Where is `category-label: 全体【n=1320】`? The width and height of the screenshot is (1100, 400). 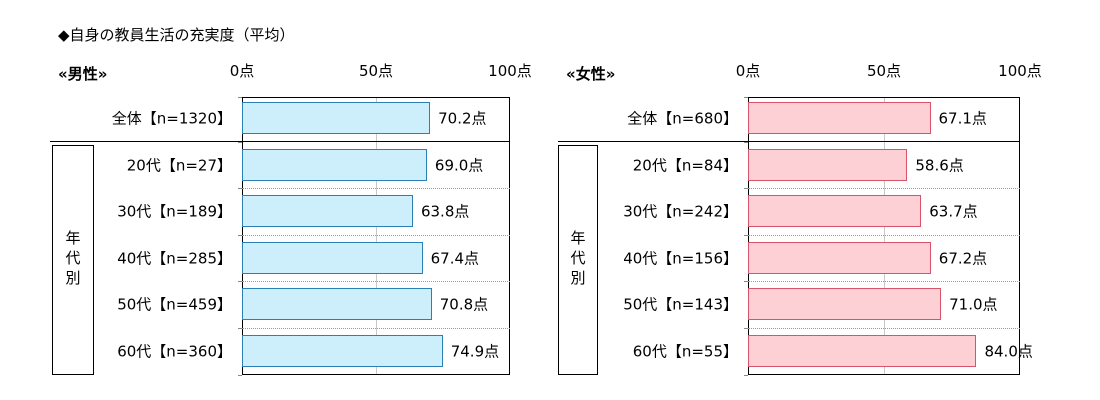
category-label: 全体【n=1320】 is located at coordinates (171, 118).